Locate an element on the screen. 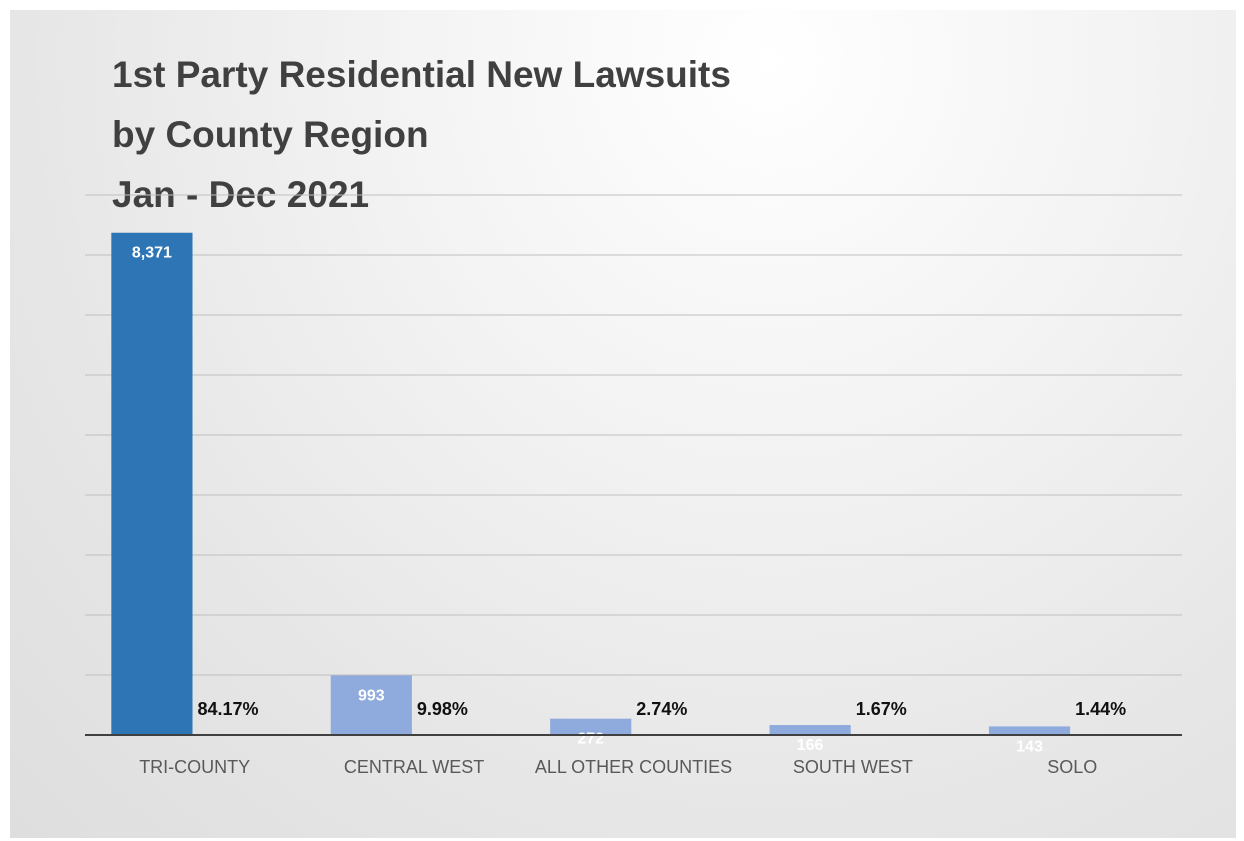 The image size is (1244, 841). category-label: CENTRAL WEST is located at coordinates (414, 767).